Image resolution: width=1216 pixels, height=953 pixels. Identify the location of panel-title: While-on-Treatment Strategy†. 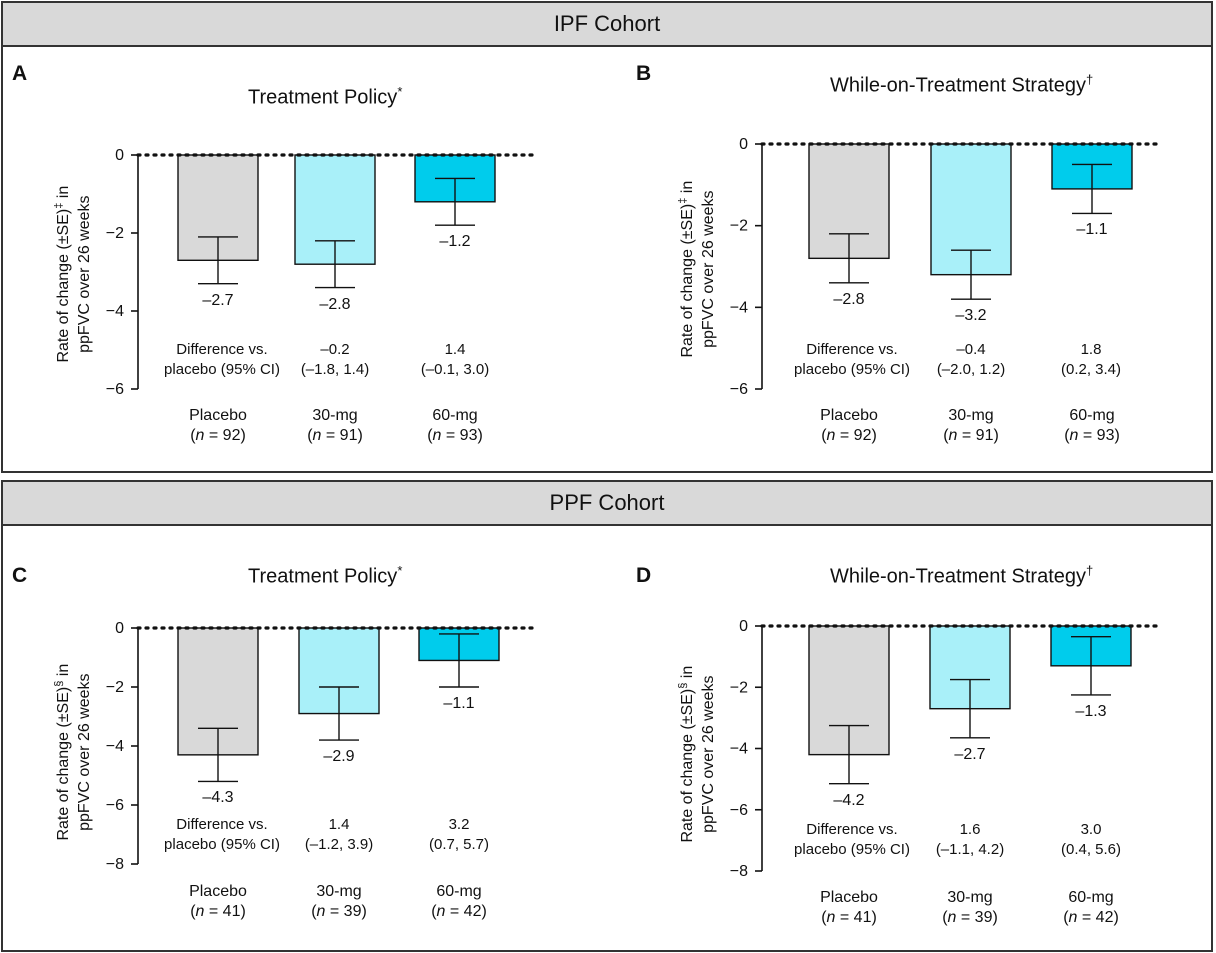
(961, 85).